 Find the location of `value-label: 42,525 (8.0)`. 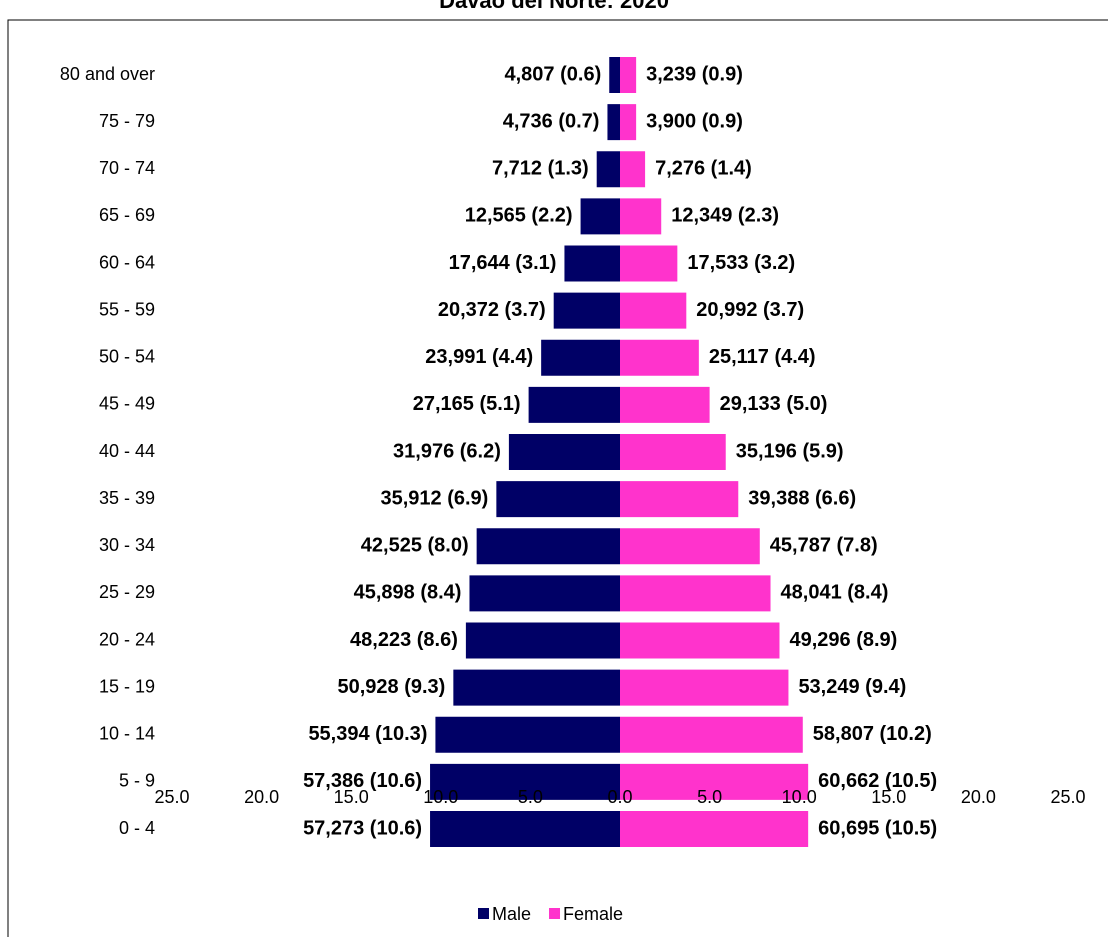

value-label: 42,525 (8.0) is located at coordinates (415, 546).